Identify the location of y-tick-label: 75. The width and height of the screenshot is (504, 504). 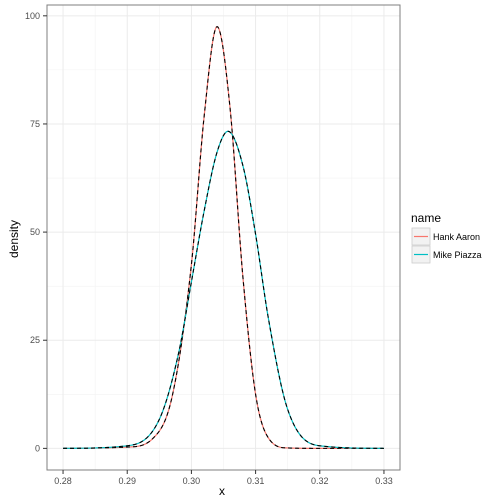
(35, 124).